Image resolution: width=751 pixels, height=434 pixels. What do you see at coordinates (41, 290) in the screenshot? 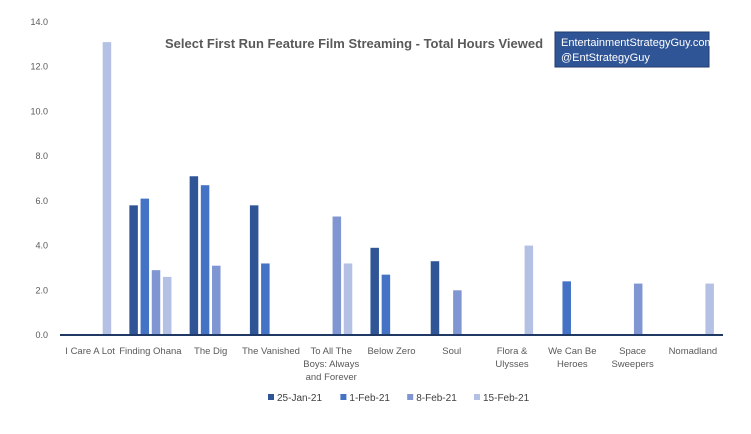
I see `y-tick-label: 2.0` at bounding box center [41, 290].